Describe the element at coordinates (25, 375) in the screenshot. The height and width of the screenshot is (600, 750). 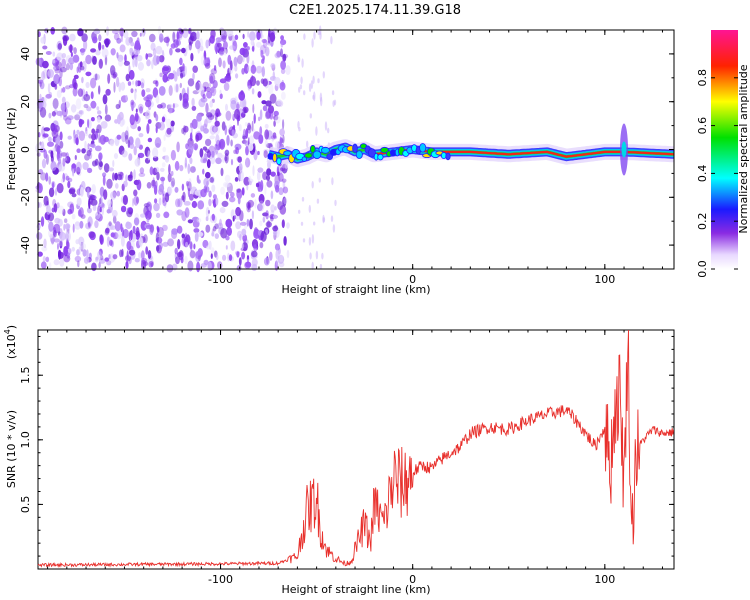
I see `y-tick-label: 1.5` at that location.